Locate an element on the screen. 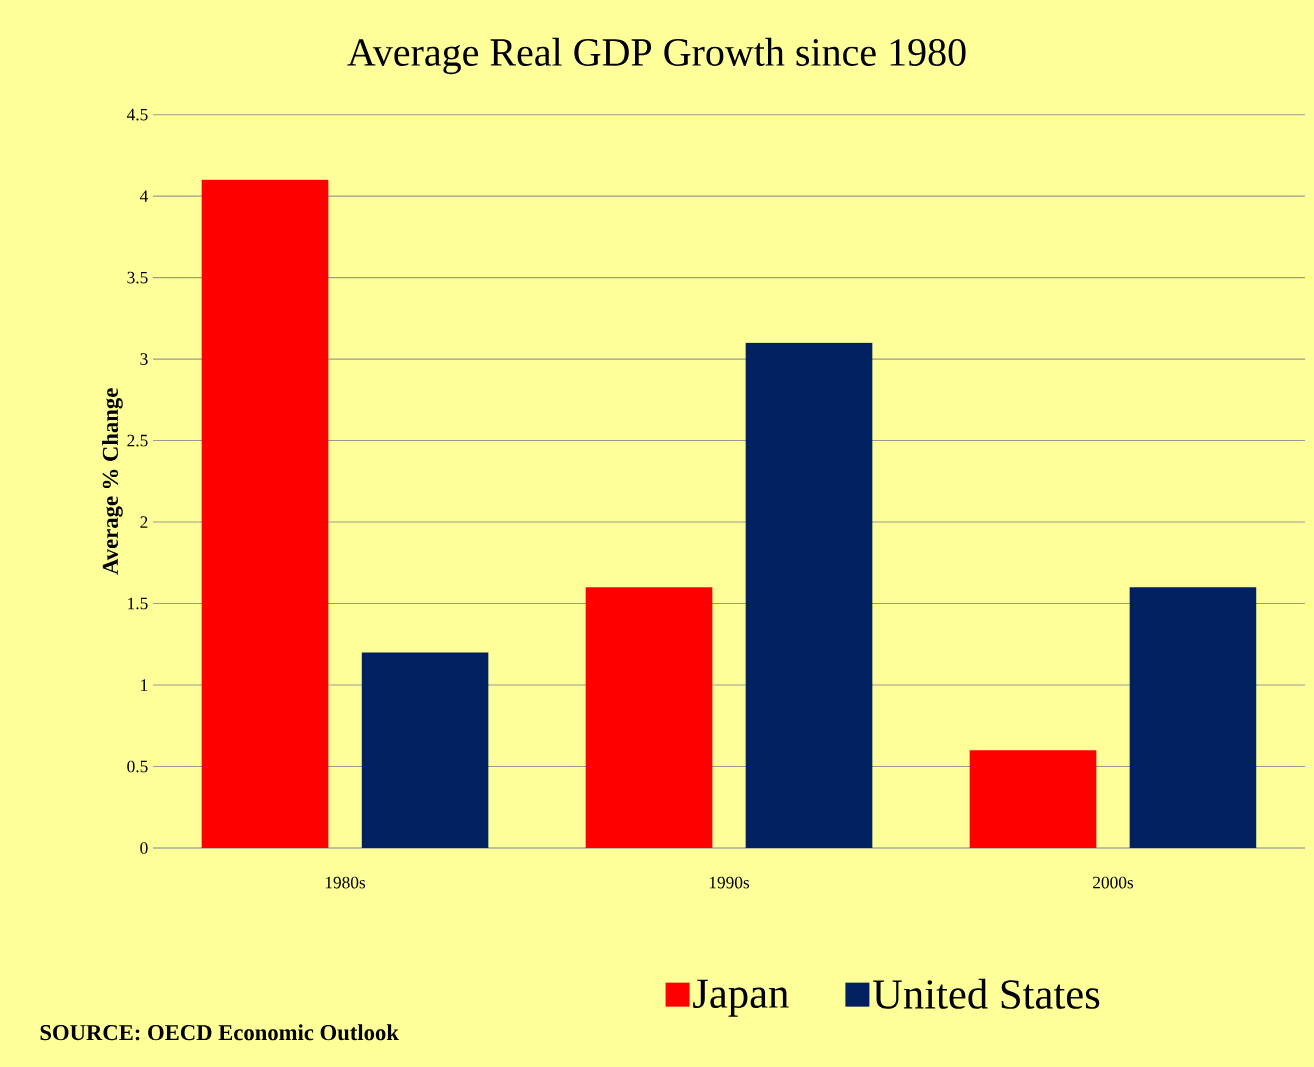 Image resolution: width=1314 pixels, height=1067 pixels. y-tick-label: 2.5 is located at coordinates (137, 440).